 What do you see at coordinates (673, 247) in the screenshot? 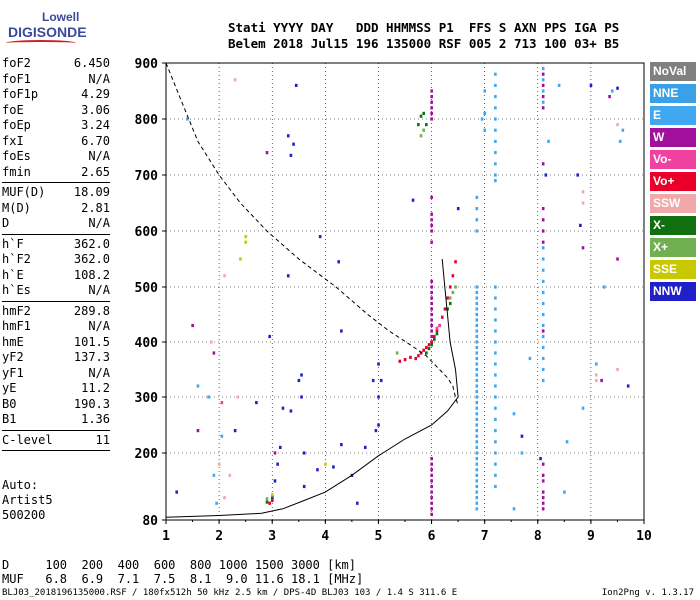
I see `legend-item-xplus: X+` at bounding box center [673, 247].